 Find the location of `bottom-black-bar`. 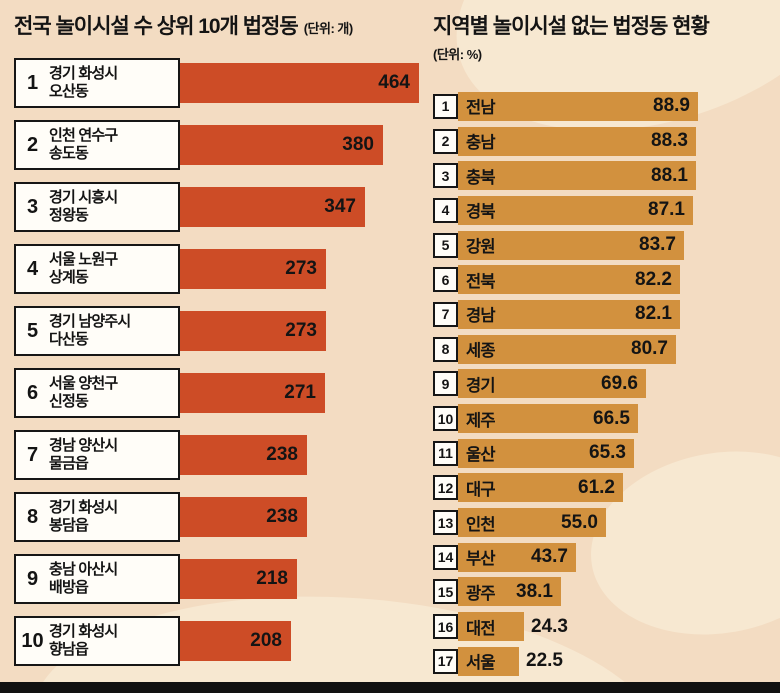

bottom-black-bar is located at coordinates (390, 687).